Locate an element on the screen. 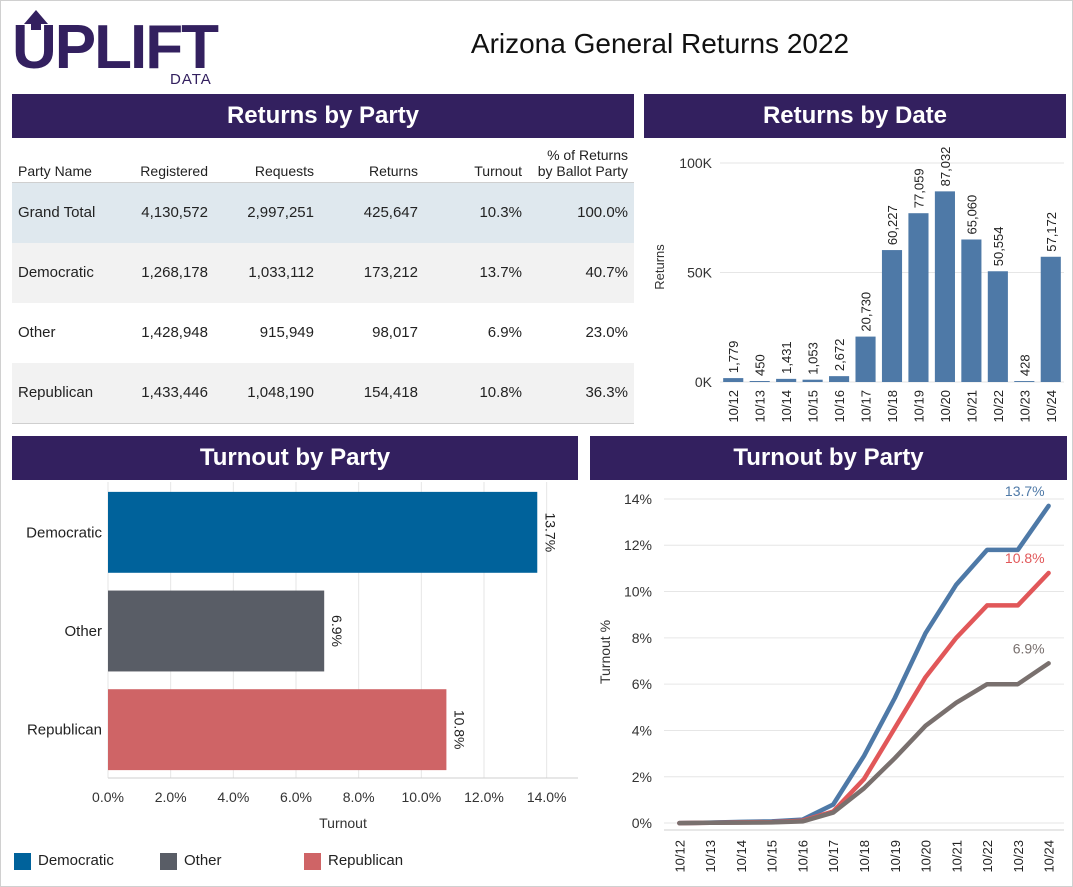 The height and width of the screenshot is (887, 1073). bar-data-label: 13.7% is located at coordinates (550, 532).